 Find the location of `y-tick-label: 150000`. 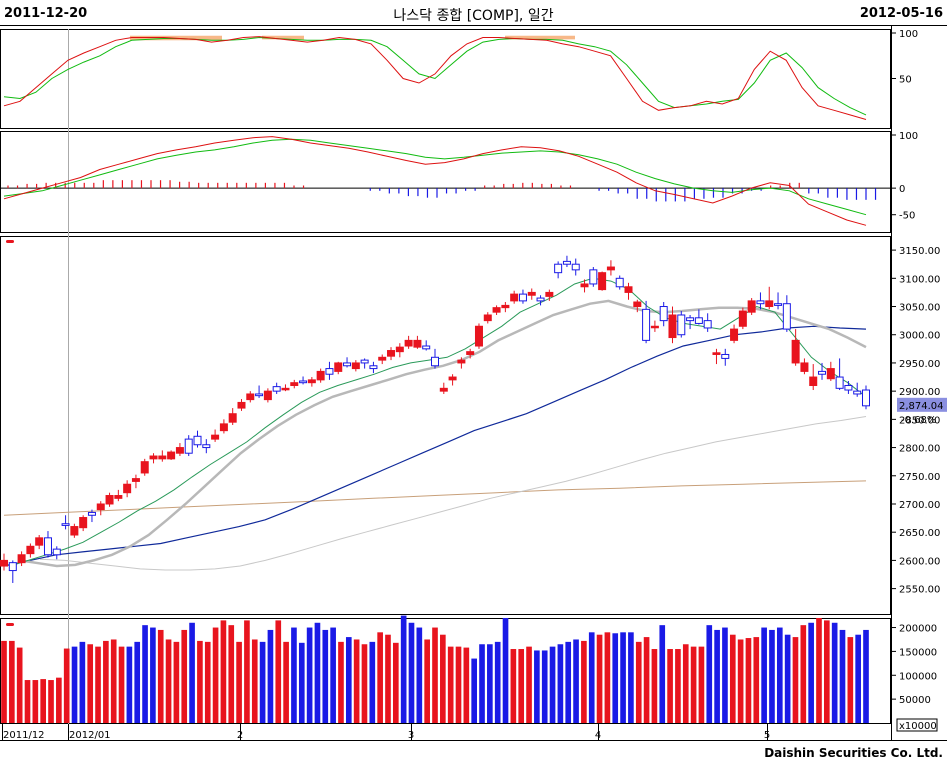

y-tick-label: 150000 is located at coordinates (918, 652).